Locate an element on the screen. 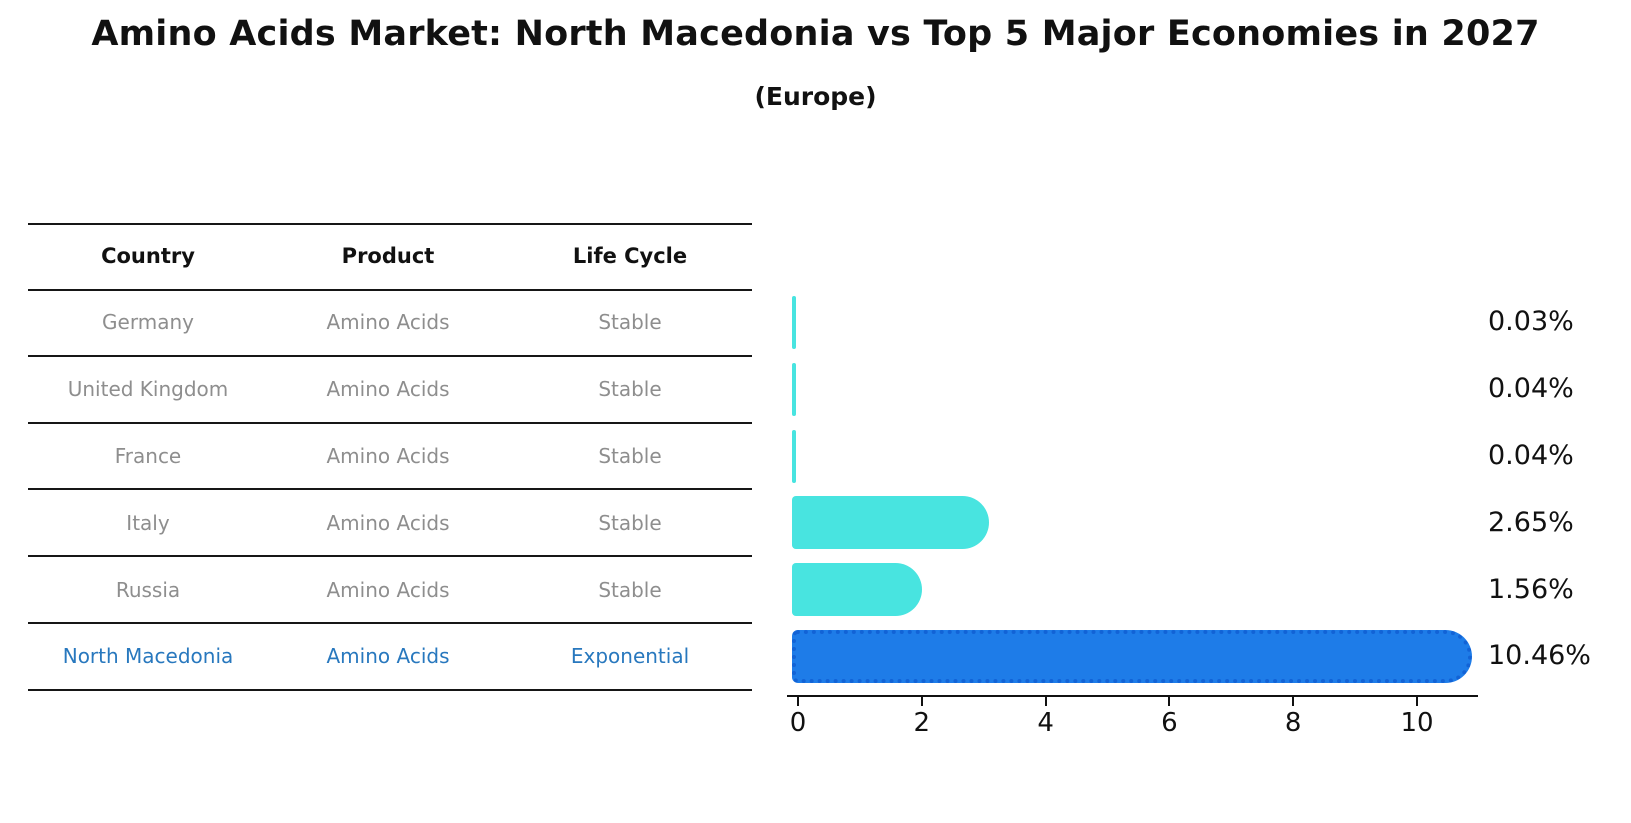 The height and width of the screenshot is (823, 1631). x-tick-label: 8 is located at coordinates (1293, 723).